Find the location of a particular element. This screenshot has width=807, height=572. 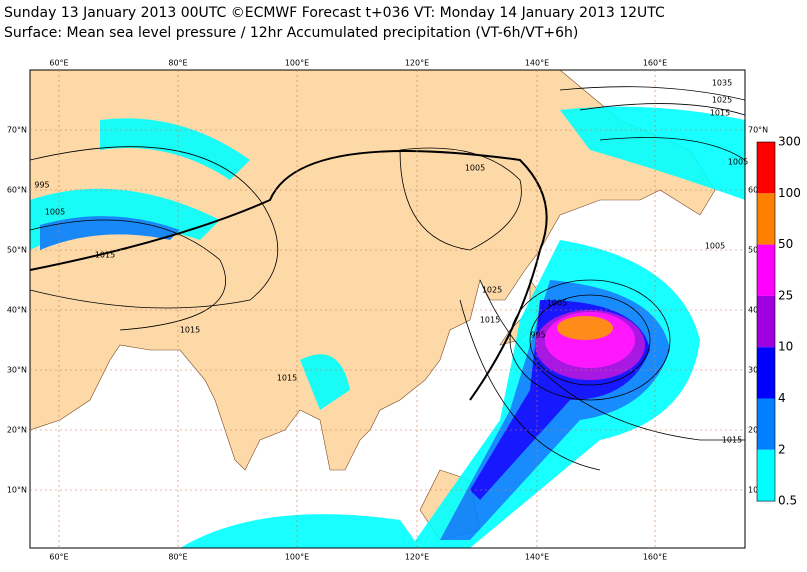

legend-label: 25 is located at coordinates (785, 295).